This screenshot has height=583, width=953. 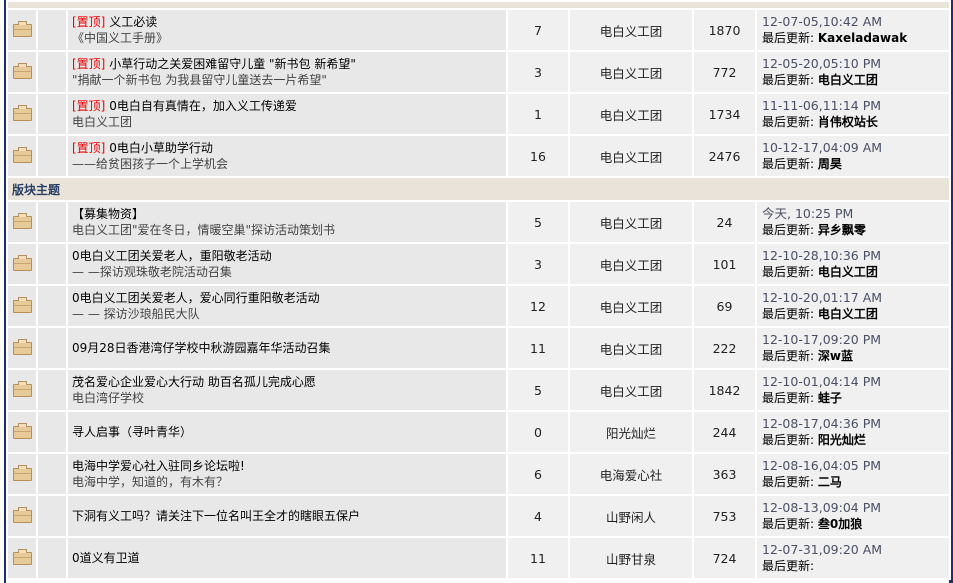 I want to click on last-poster-link: 异乡飘零, so click(x=841, y=230).